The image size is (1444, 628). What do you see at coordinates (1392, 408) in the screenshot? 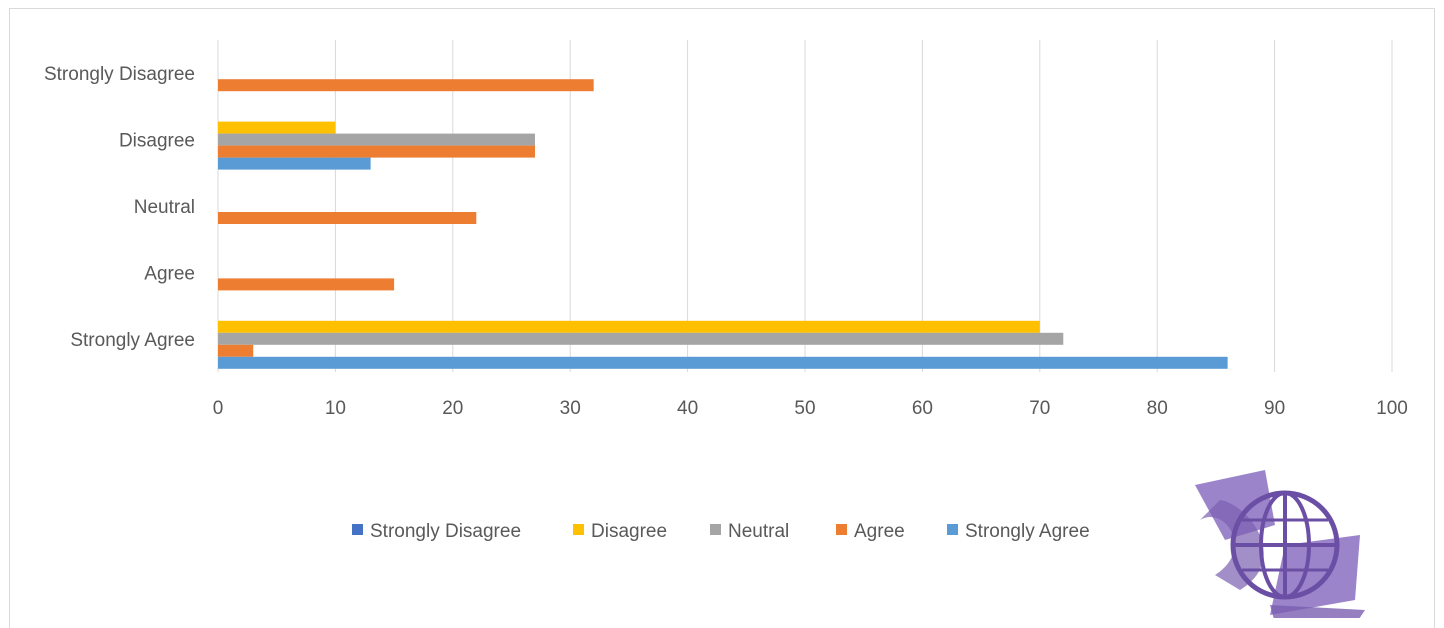
I see `x-tick-label: 100` at bounding box center [1392, 408].